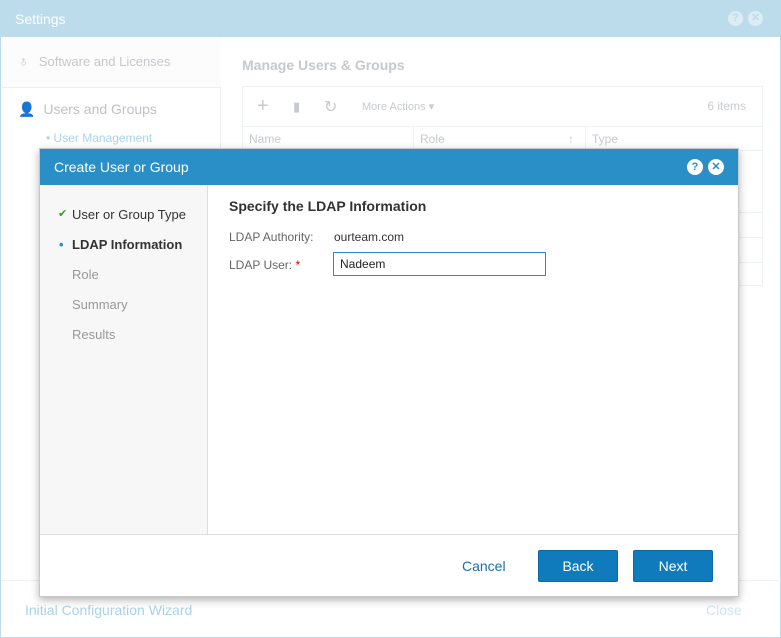 The width and height of the screenshot is (781, 638). Describe the element at coordinates (369, 237) in the screenshot. I see `ldap-authority-value: ourteam.com` at that location.